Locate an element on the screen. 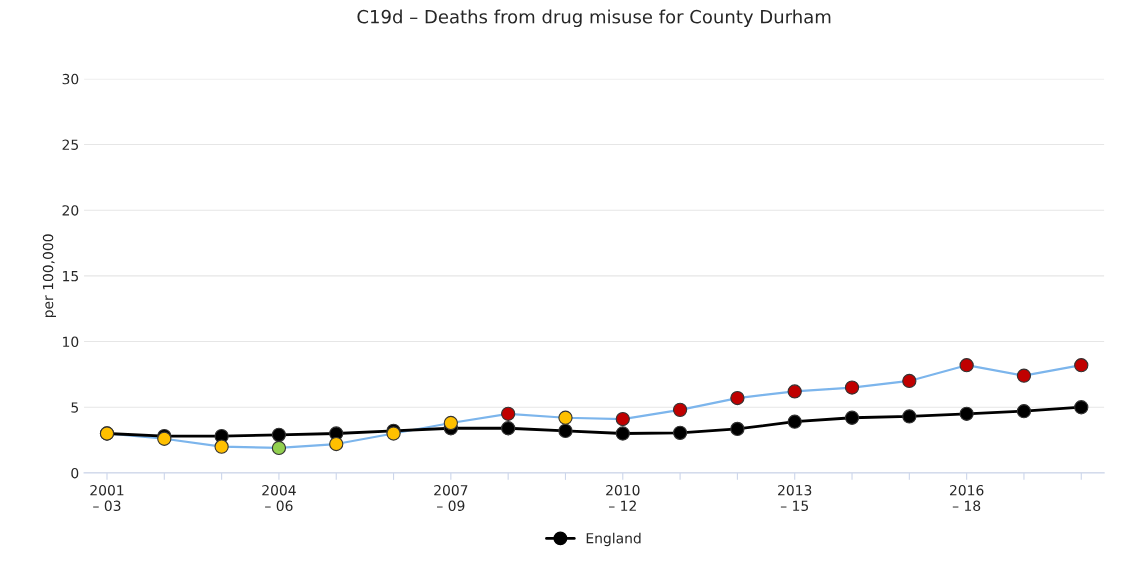  y-tick-label: 0 is located at coordinates (75, 473).